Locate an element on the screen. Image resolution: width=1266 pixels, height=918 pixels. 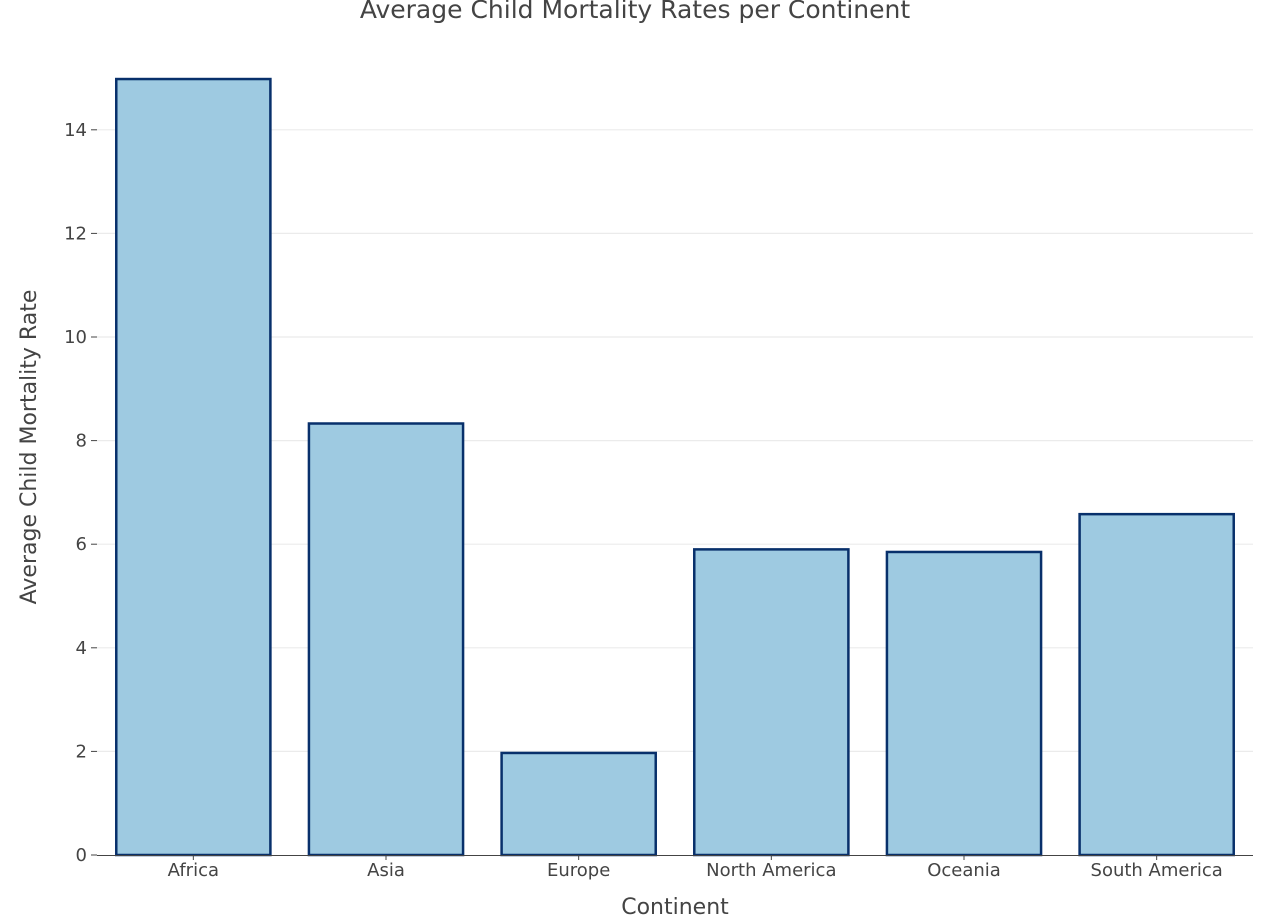
y-tick-label: 12 is located at coordinates (75, 233).